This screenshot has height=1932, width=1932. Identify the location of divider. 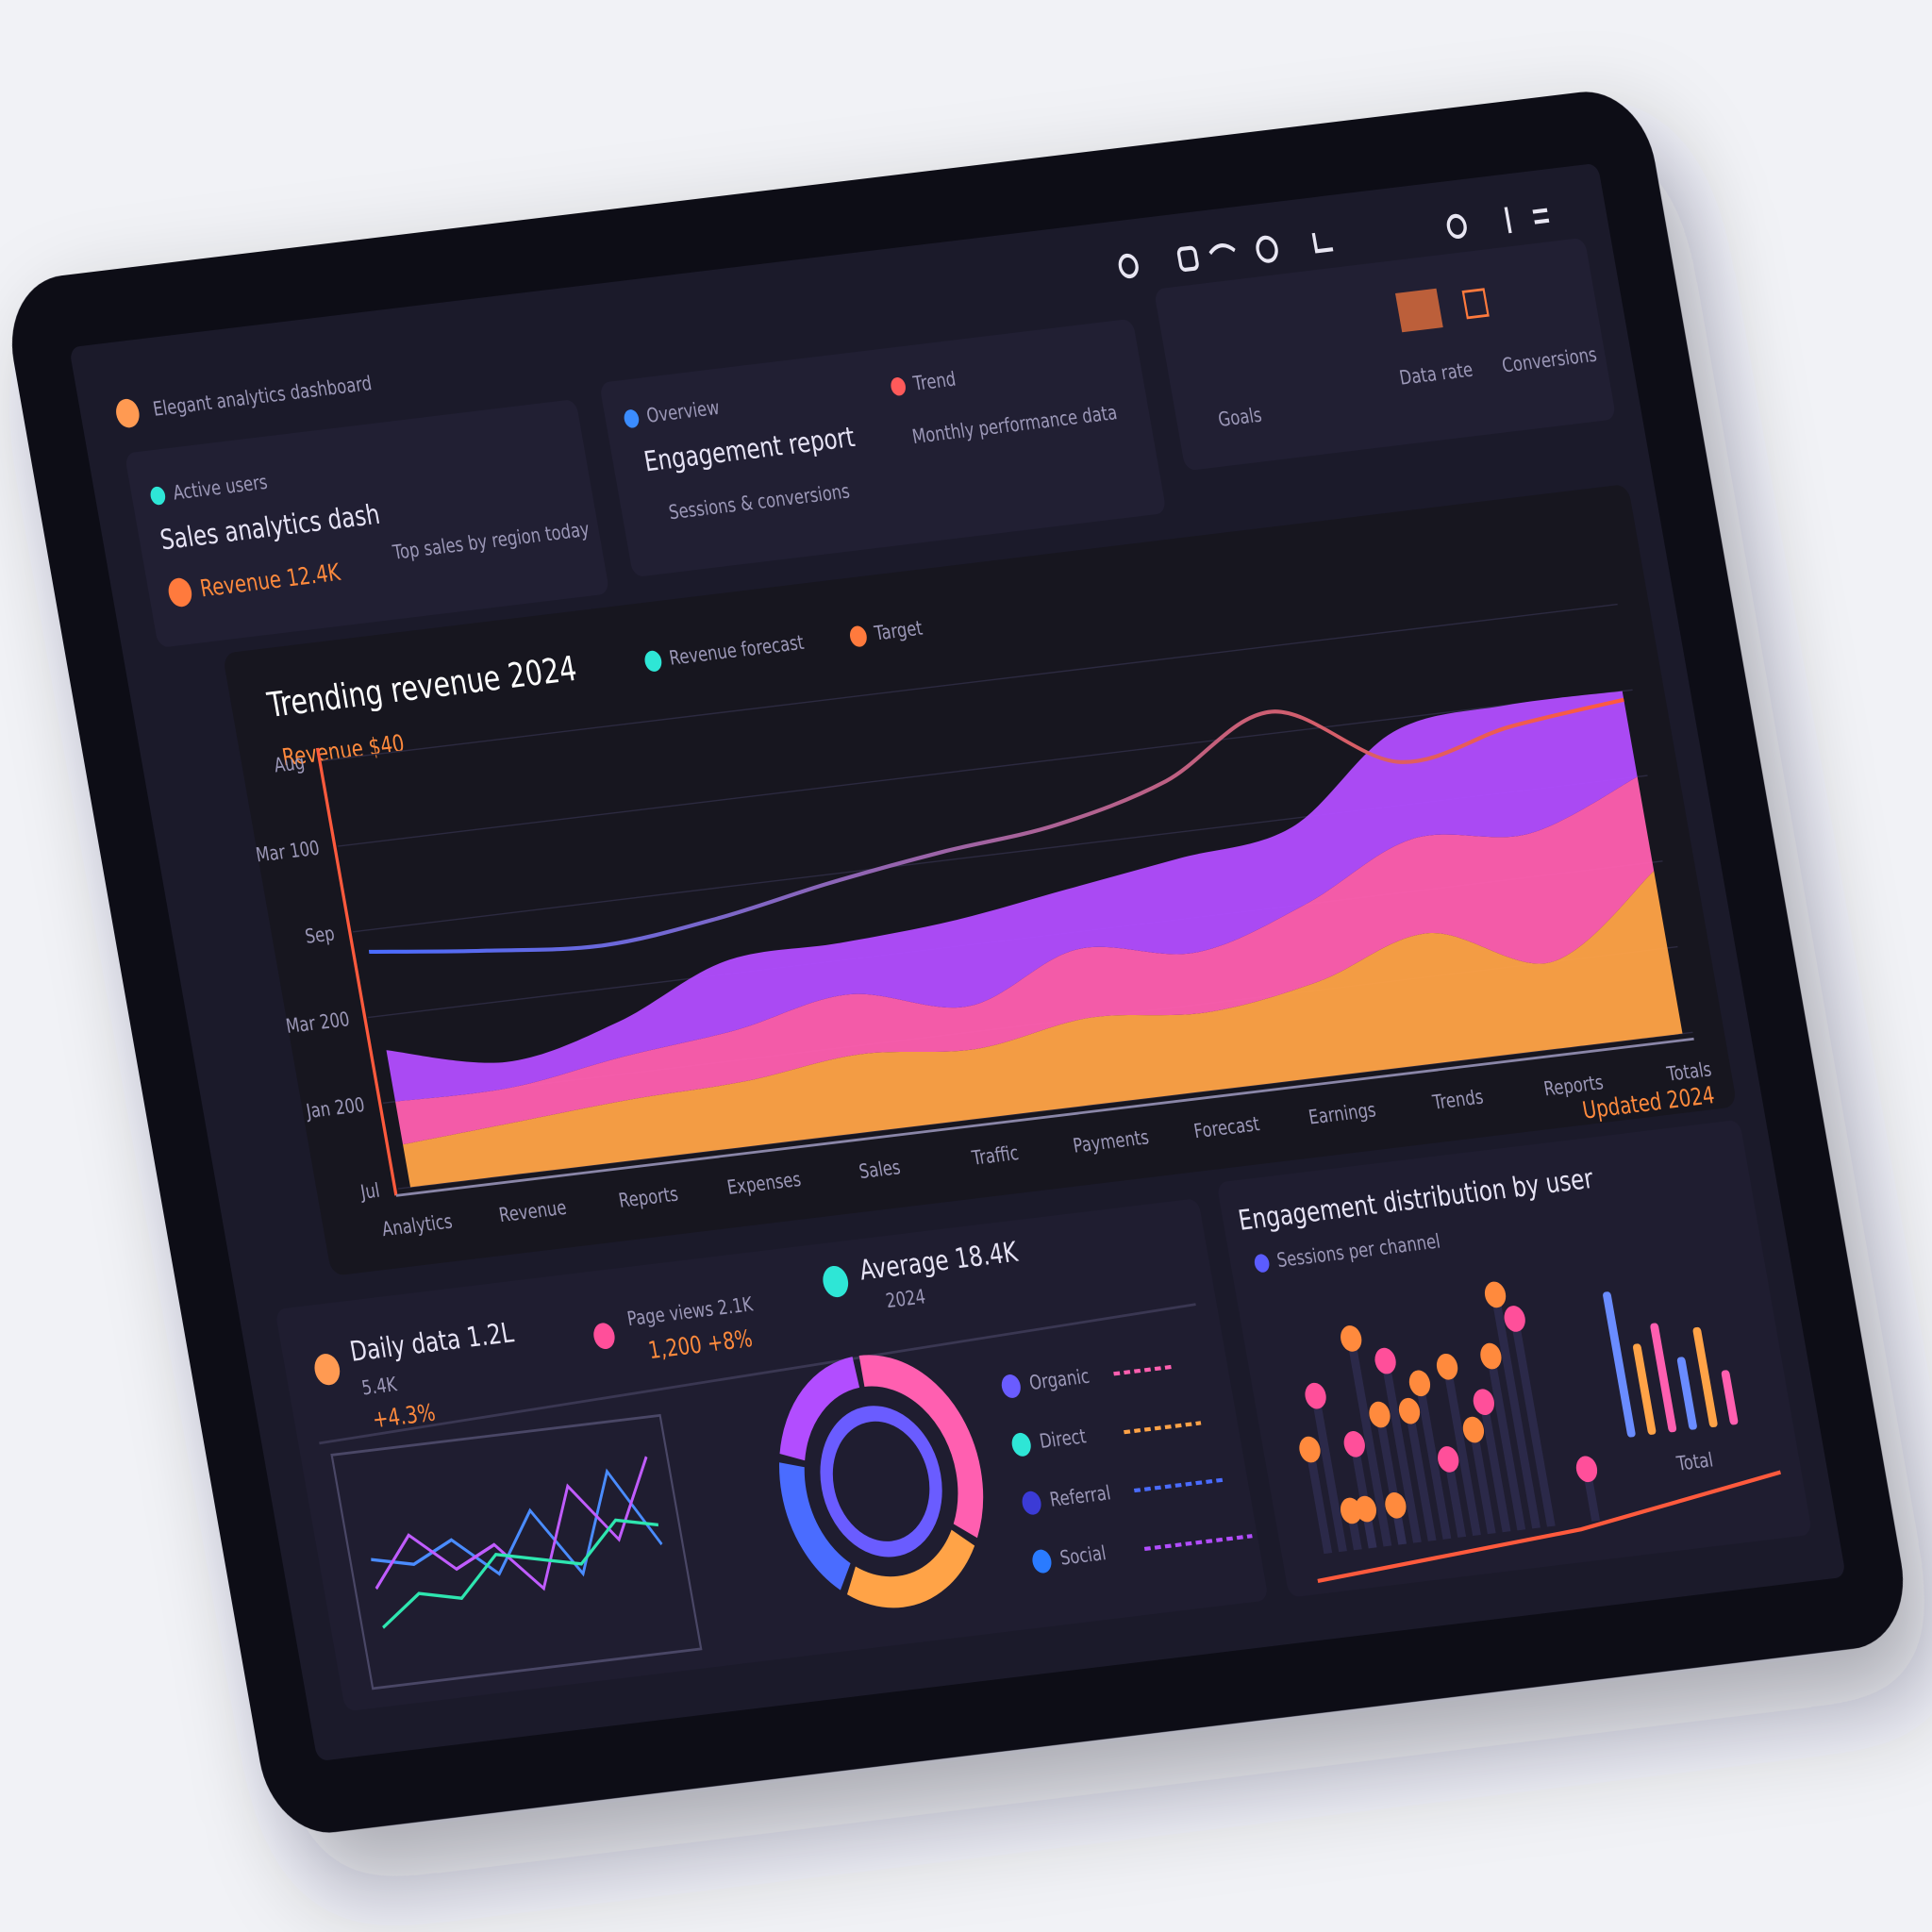
(757, 1374).